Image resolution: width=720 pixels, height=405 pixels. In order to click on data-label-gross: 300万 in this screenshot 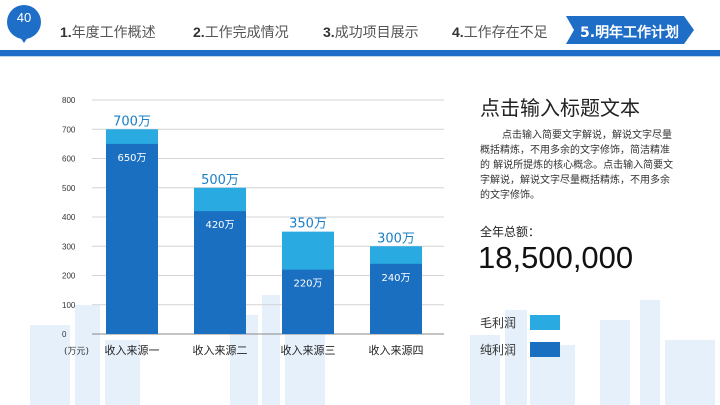, I will do `click(396, 238)`.